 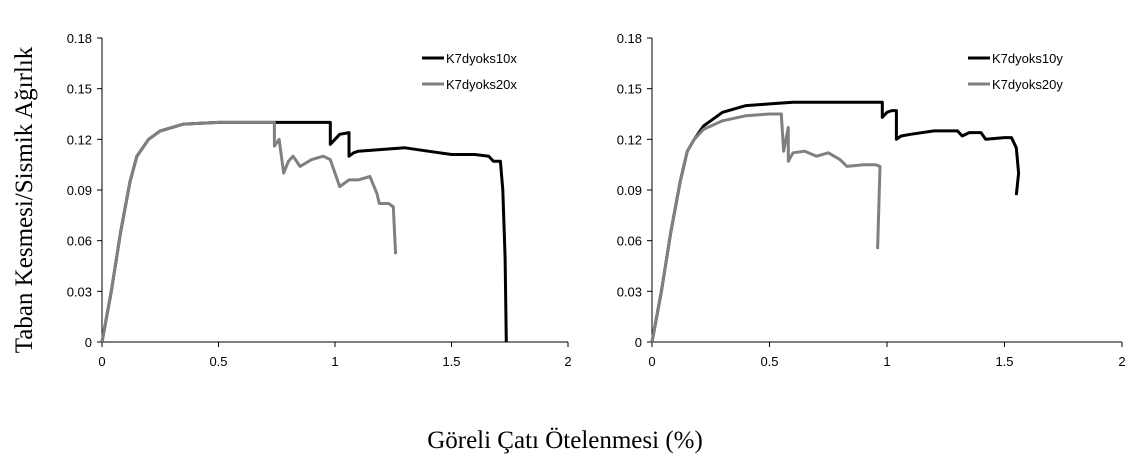 What do you see at coordinates (24, 199) in the screenshot?
I see `y-axis-title: Taban Kesmesi/Sismik Ağırlık` at bounding box center [24, 199].